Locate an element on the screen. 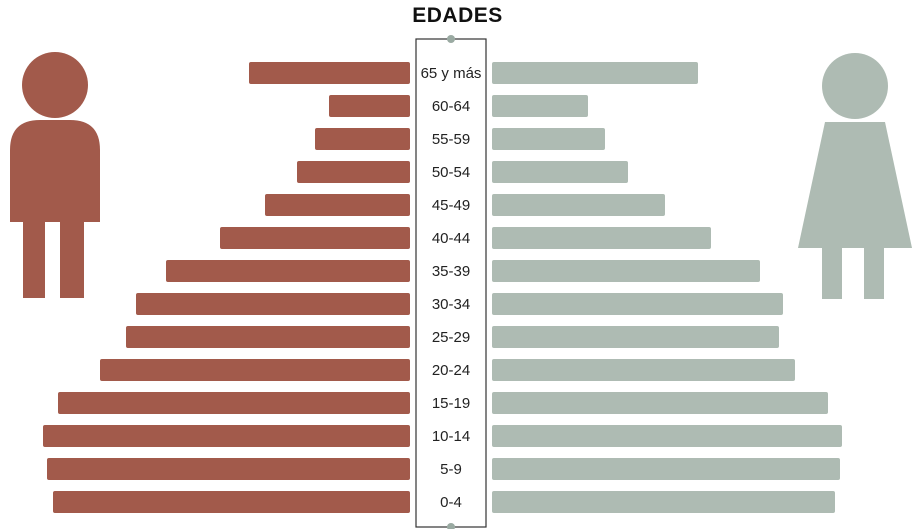 The width and height of the screenshot is (915, 529). axis-top-knob is located at coordinates (451, 39).